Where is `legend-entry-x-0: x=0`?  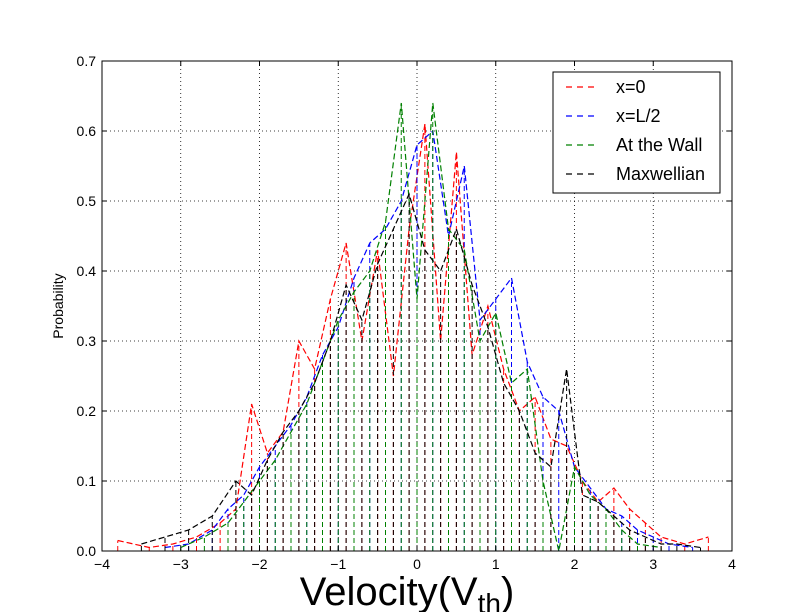
legend-entry-x-0: x=0 is located at coordinates (606, 87).